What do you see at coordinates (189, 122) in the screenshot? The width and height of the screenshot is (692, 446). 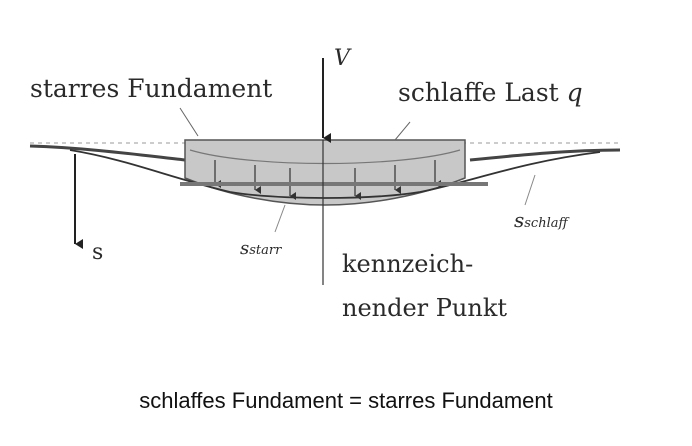 I see `rigid-leader-line` at bounding box center [189, 122].